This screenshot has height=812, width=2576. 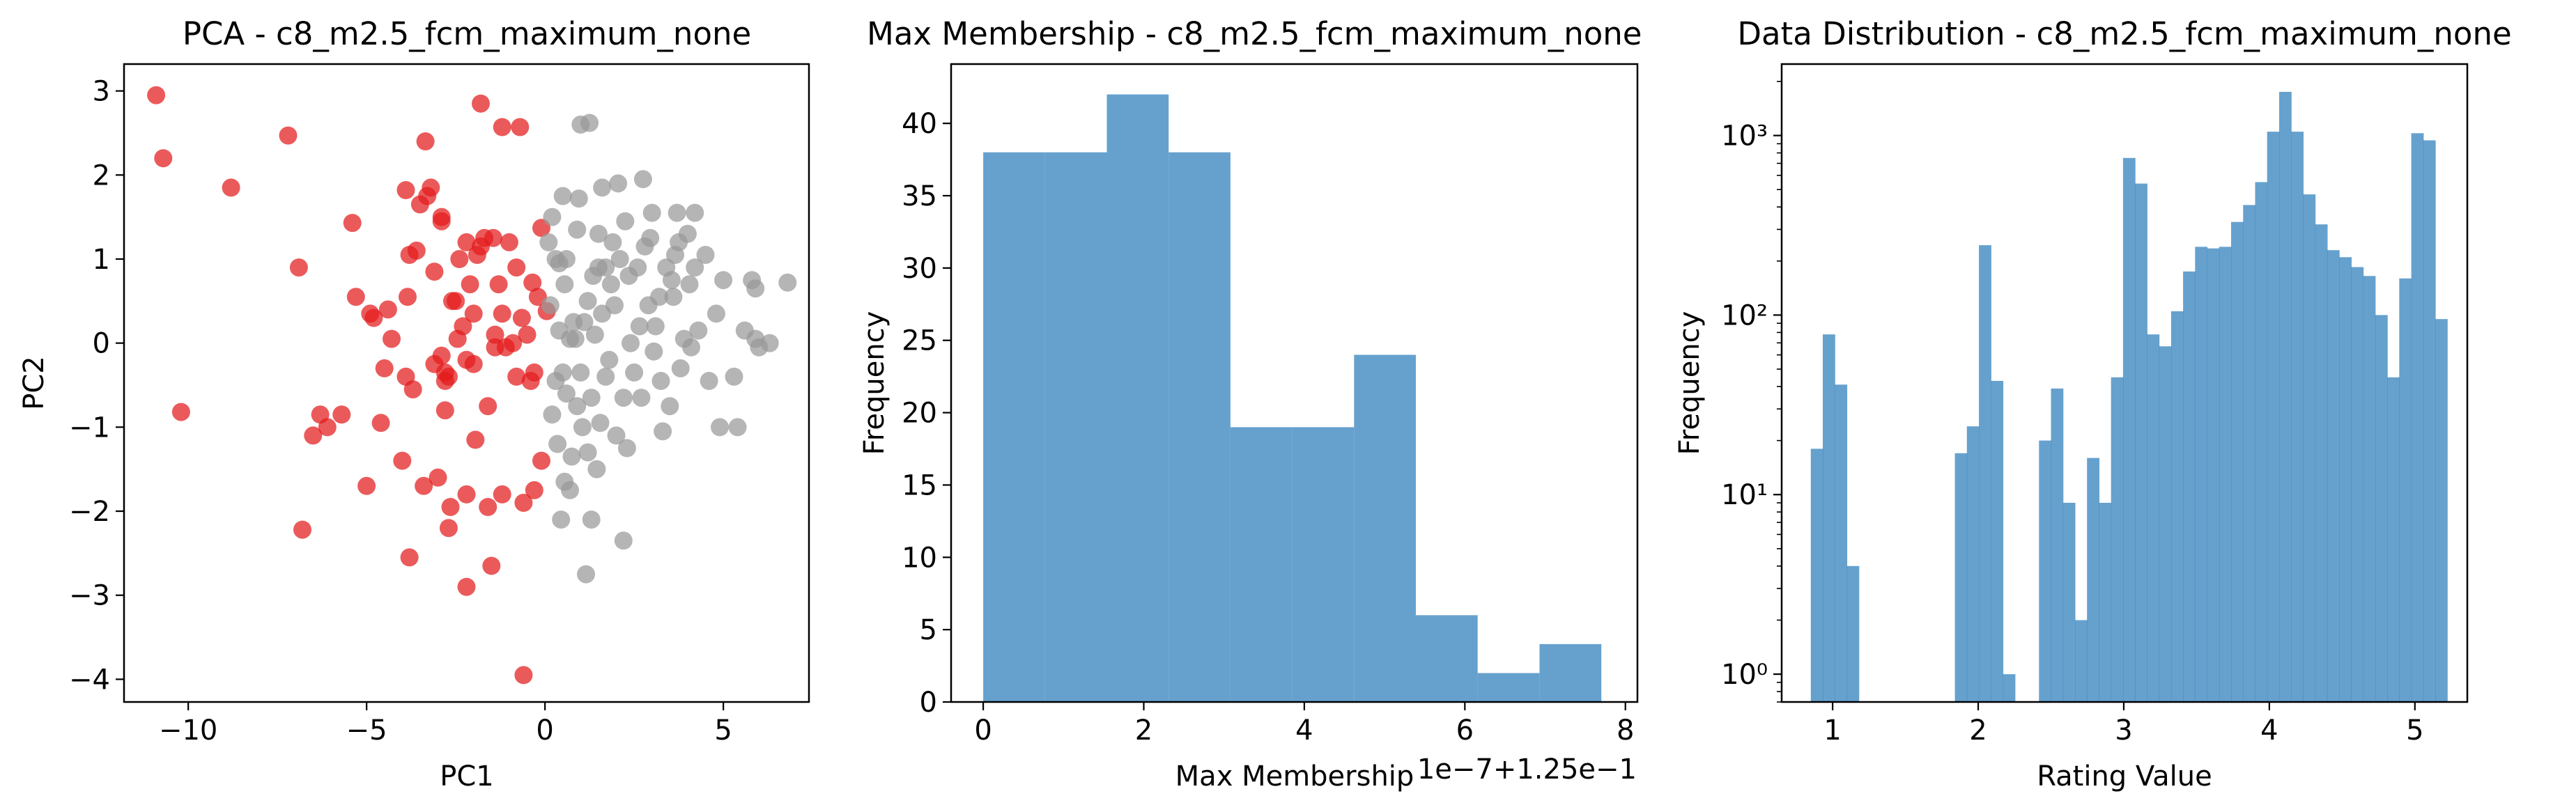 What do you see at coordinates (1751, 392) in the screenshot?
I see `rating-y-ticks: 10⁰ 10¹ 10² 10³` at bounding box center [1751, 392].